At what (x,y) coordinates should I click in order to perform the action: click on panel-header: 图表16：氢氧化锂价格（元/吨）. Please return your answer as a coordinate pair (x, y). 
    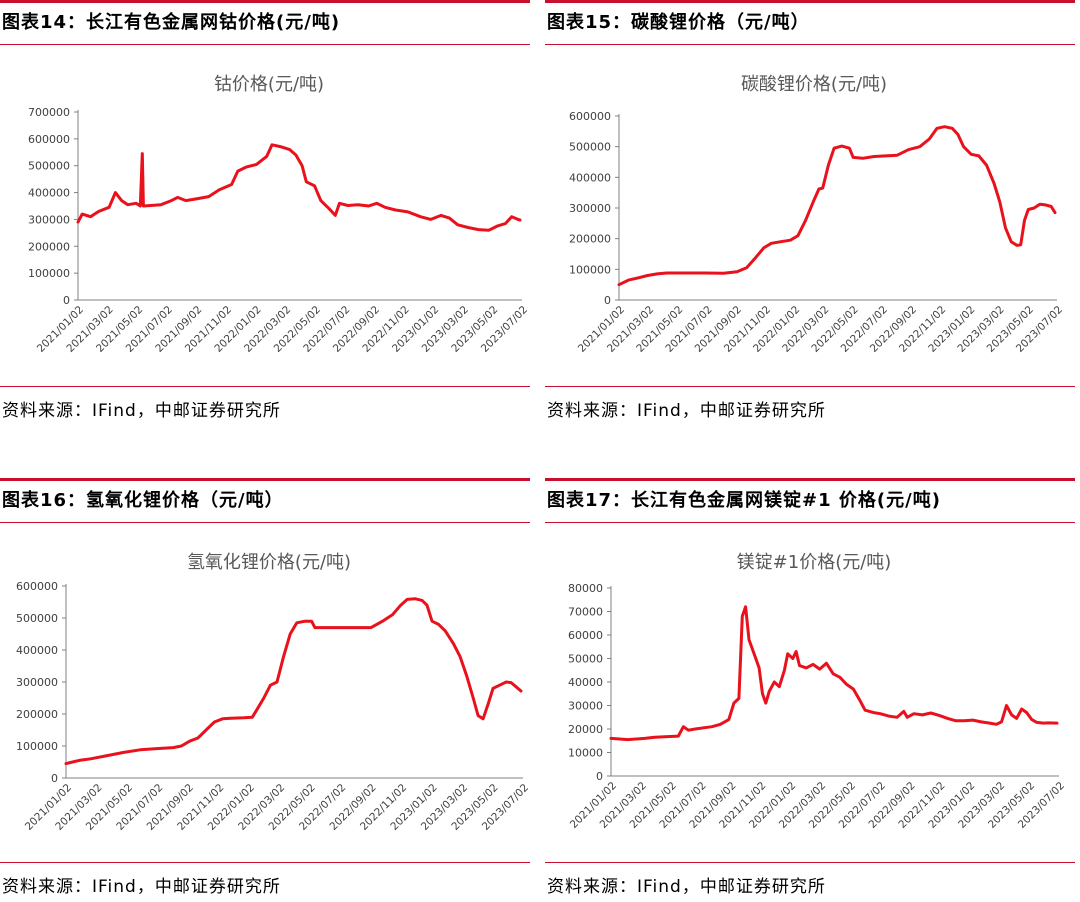
    Looking at the image, I should click on (143, 500).